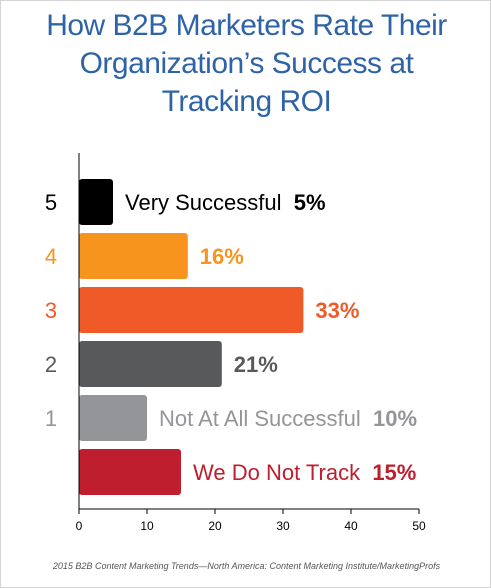  I want to click on x-tick-label-1: 10, so click(147, 526).